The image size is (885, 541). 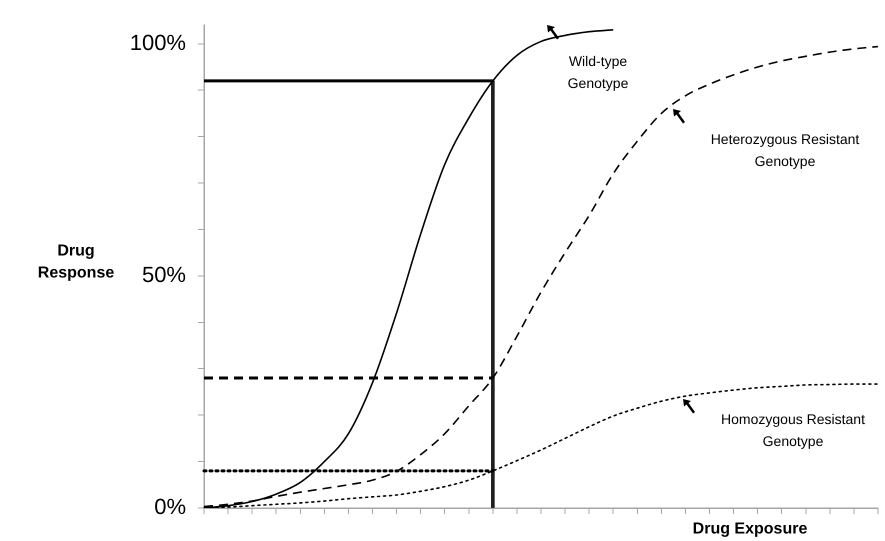 I want to click on y-tick-label: 0%, so click(x=170, y=507).